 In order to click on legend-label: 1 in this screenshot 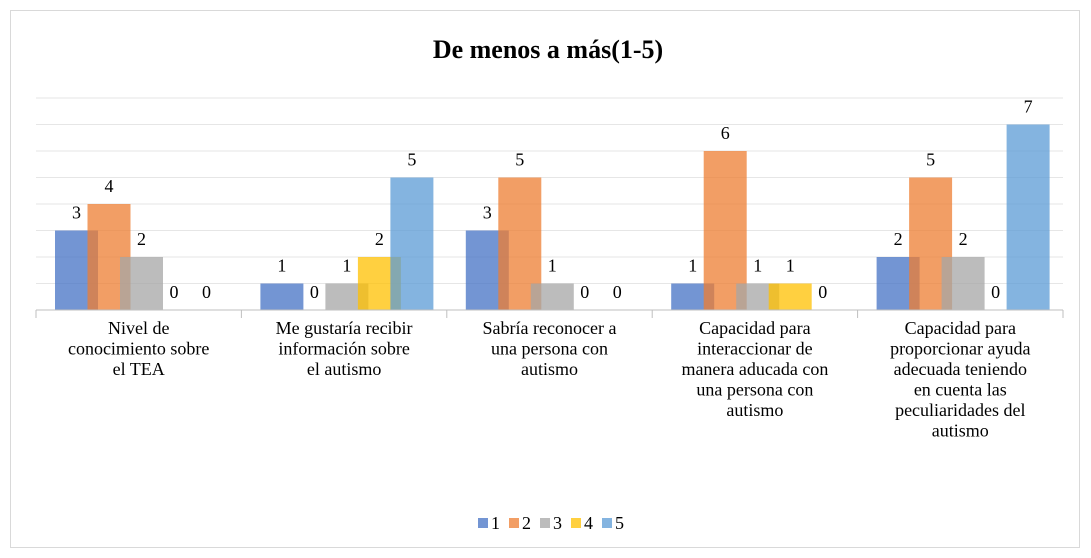, I will do `click(495, 523)`.